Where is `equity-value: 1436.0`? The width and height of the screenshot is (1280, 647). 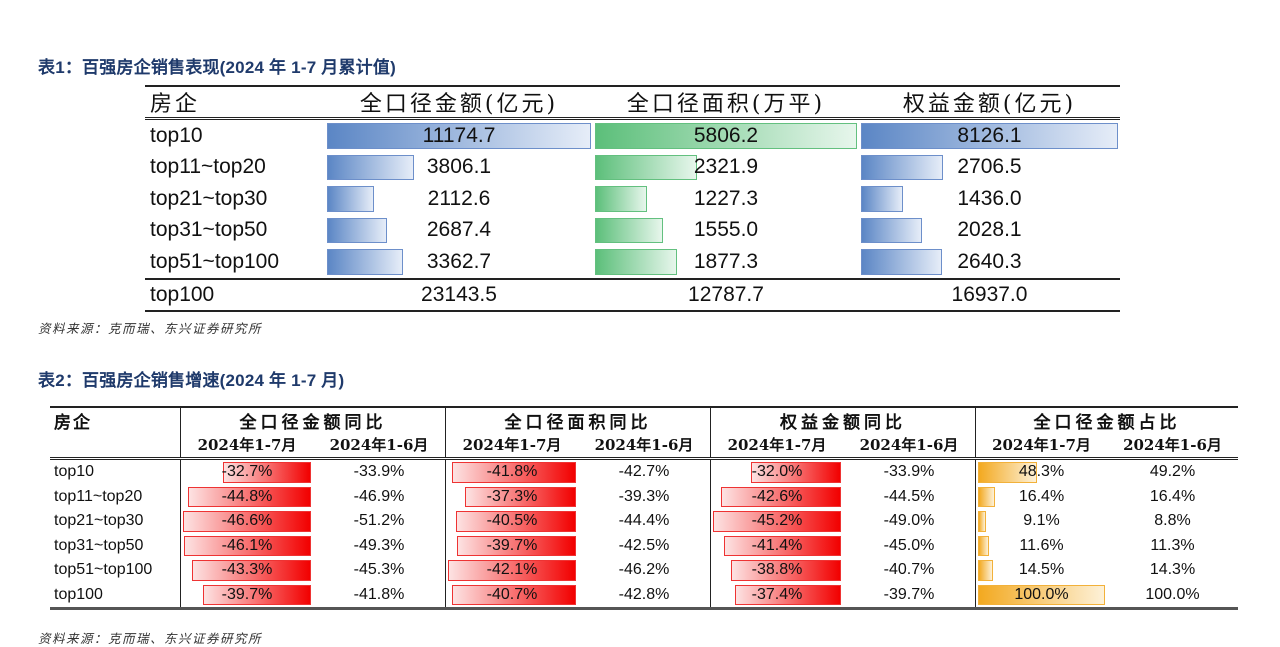
equity-value: 1436.0 is located at coordinates (989, 198).